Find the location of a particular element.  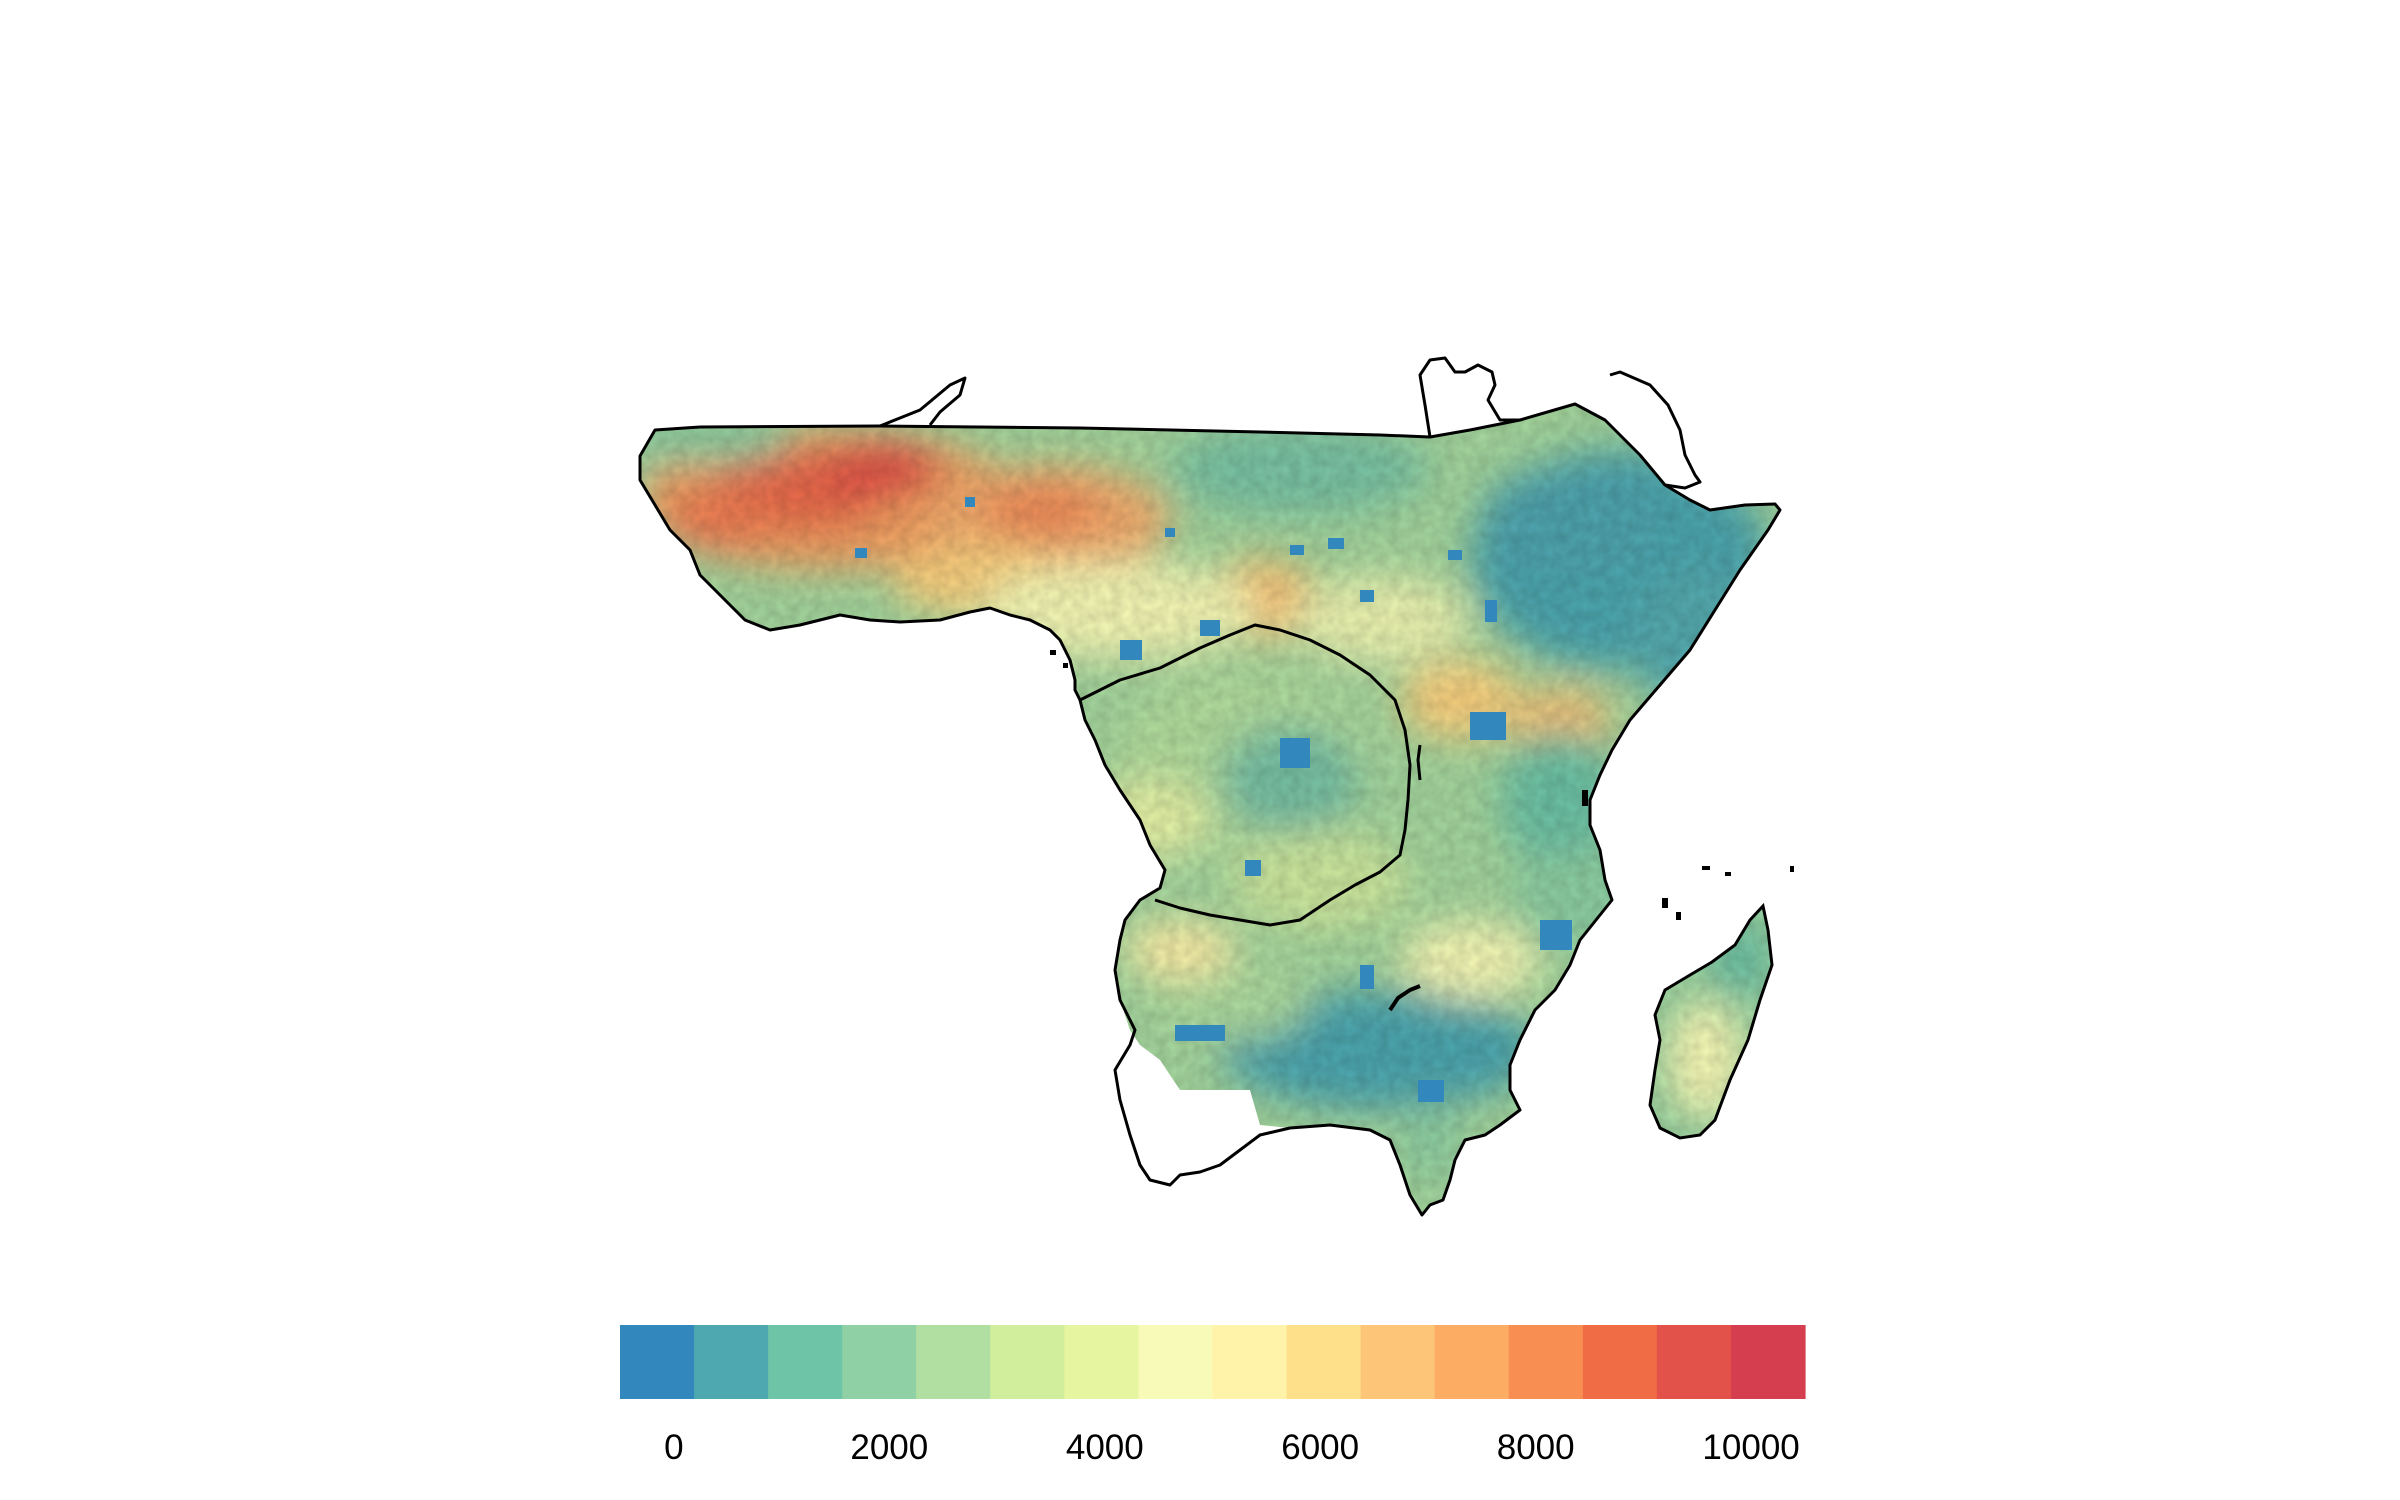

colorbar-tick-label: 6000 is located at coordinates (1320, 1447).